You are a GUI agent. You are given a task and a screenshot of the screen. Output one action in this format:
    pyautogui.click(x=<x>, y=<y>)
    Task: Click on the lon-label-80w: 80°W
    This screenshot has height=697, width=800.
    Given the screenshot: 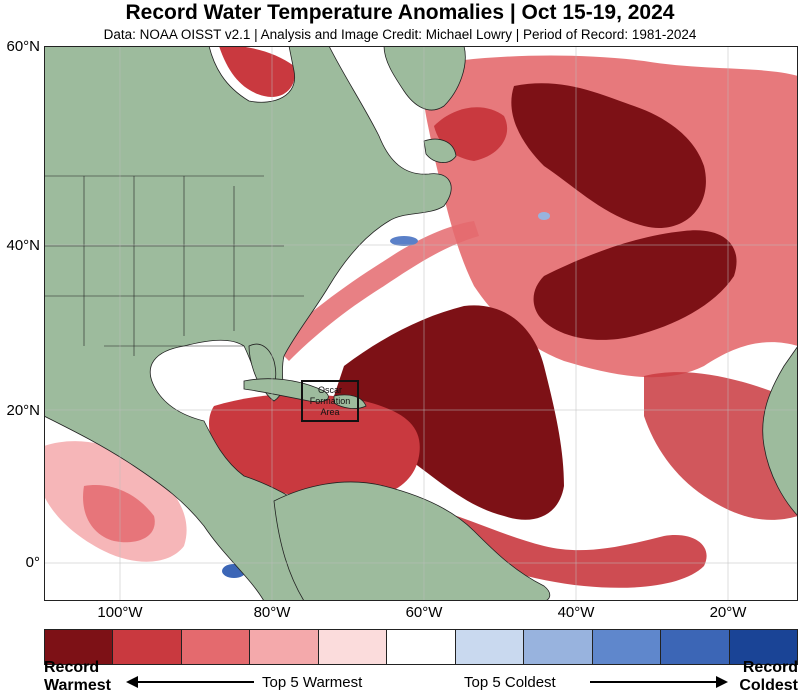 What is the action you would take?
    pyautogui.click(x=272, y=612)
    